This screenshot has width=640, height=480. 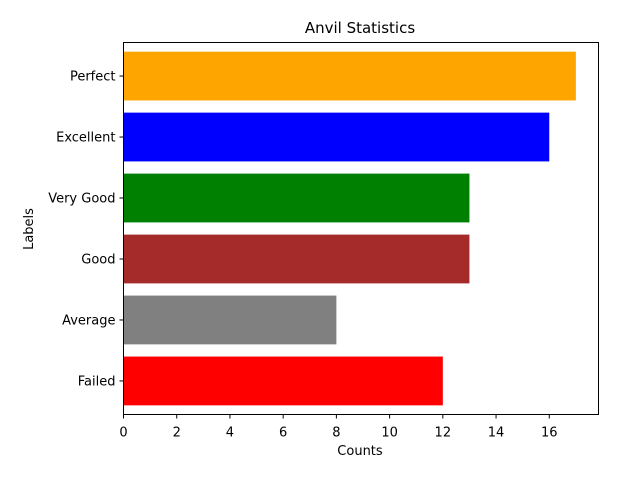 What do you see at coordinates (81, 199) in the screenshot?
I see `y-tick-label-very-good: Very Good` at bounding box center [81, 199].